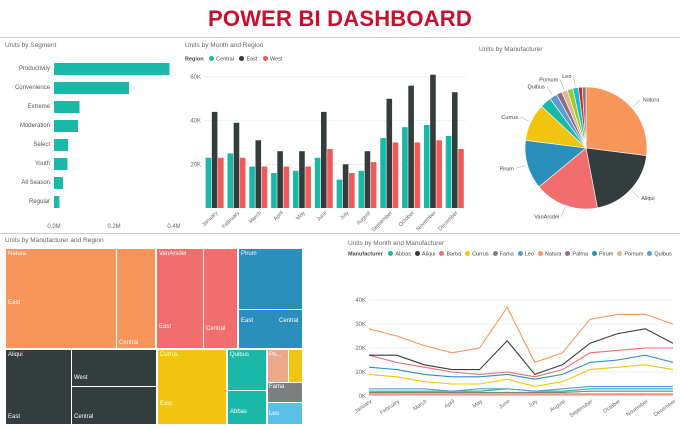  What do you see at coordinates (468, 253) in the screenshot?
I see `legend-dot-currus` at bounding box center [468, 253].